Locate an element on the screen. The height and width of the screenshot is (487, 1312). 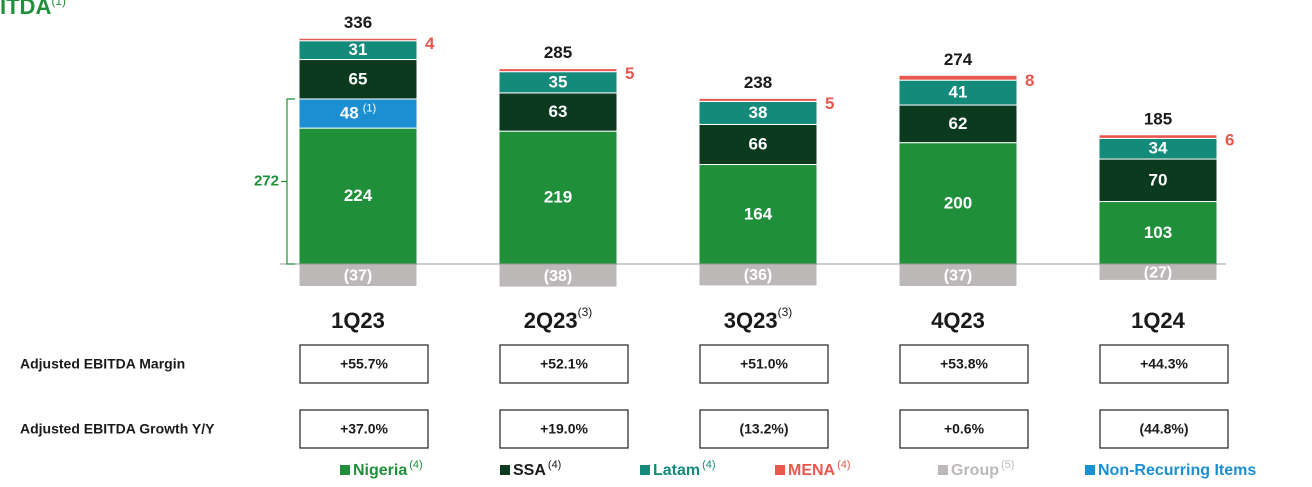
segment-label: (36) is located at coordinates (758, 275).